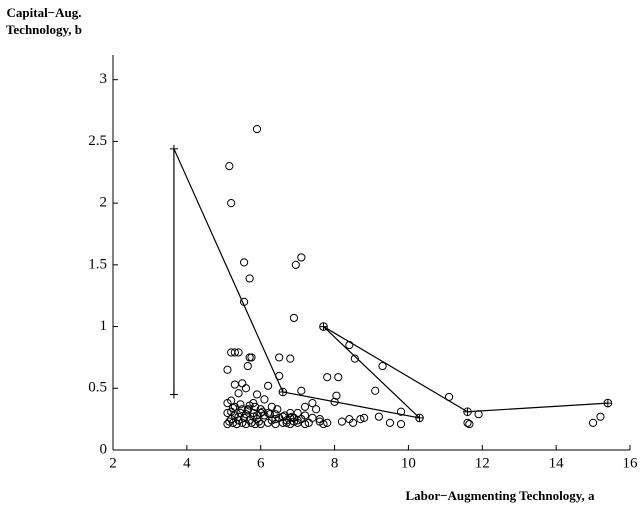  I want to click on y-tick-label: 0.5, so click(97, 388).